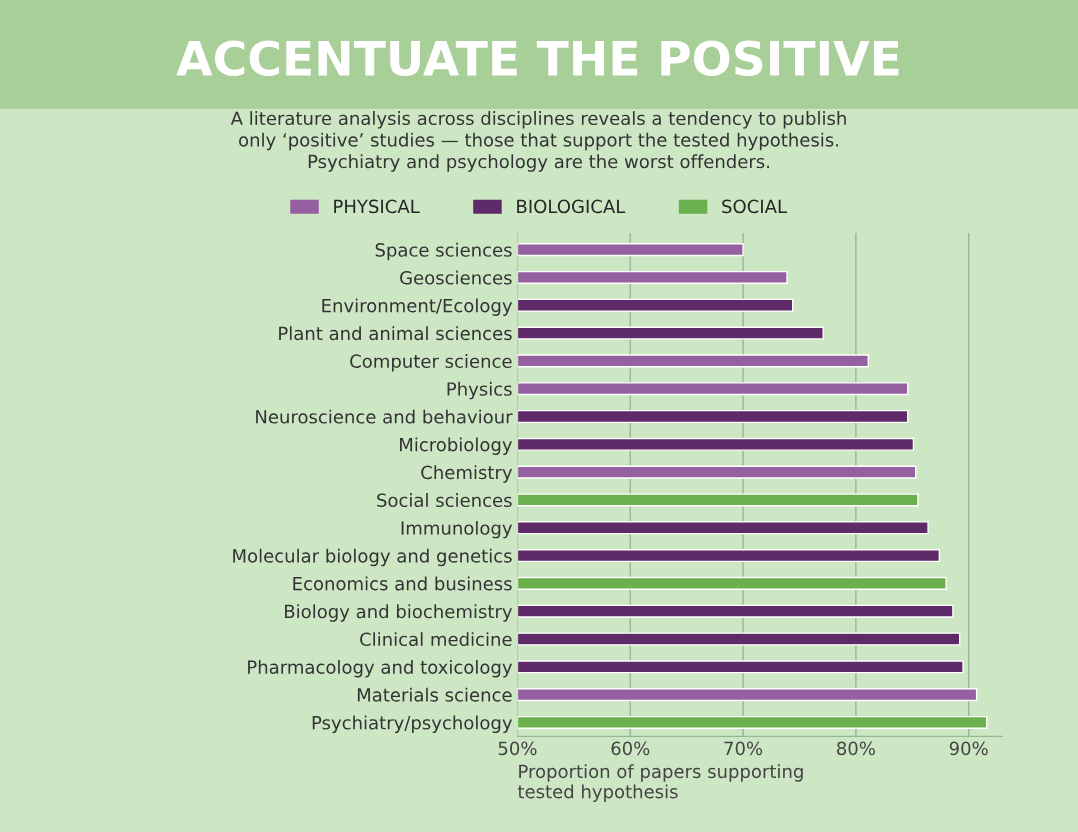  What do you see at coordinates (537, 58) in the screenshot?
I see `chart-title: ACCENTUATE THE POSITIVE` at bounding box center [537, 58].